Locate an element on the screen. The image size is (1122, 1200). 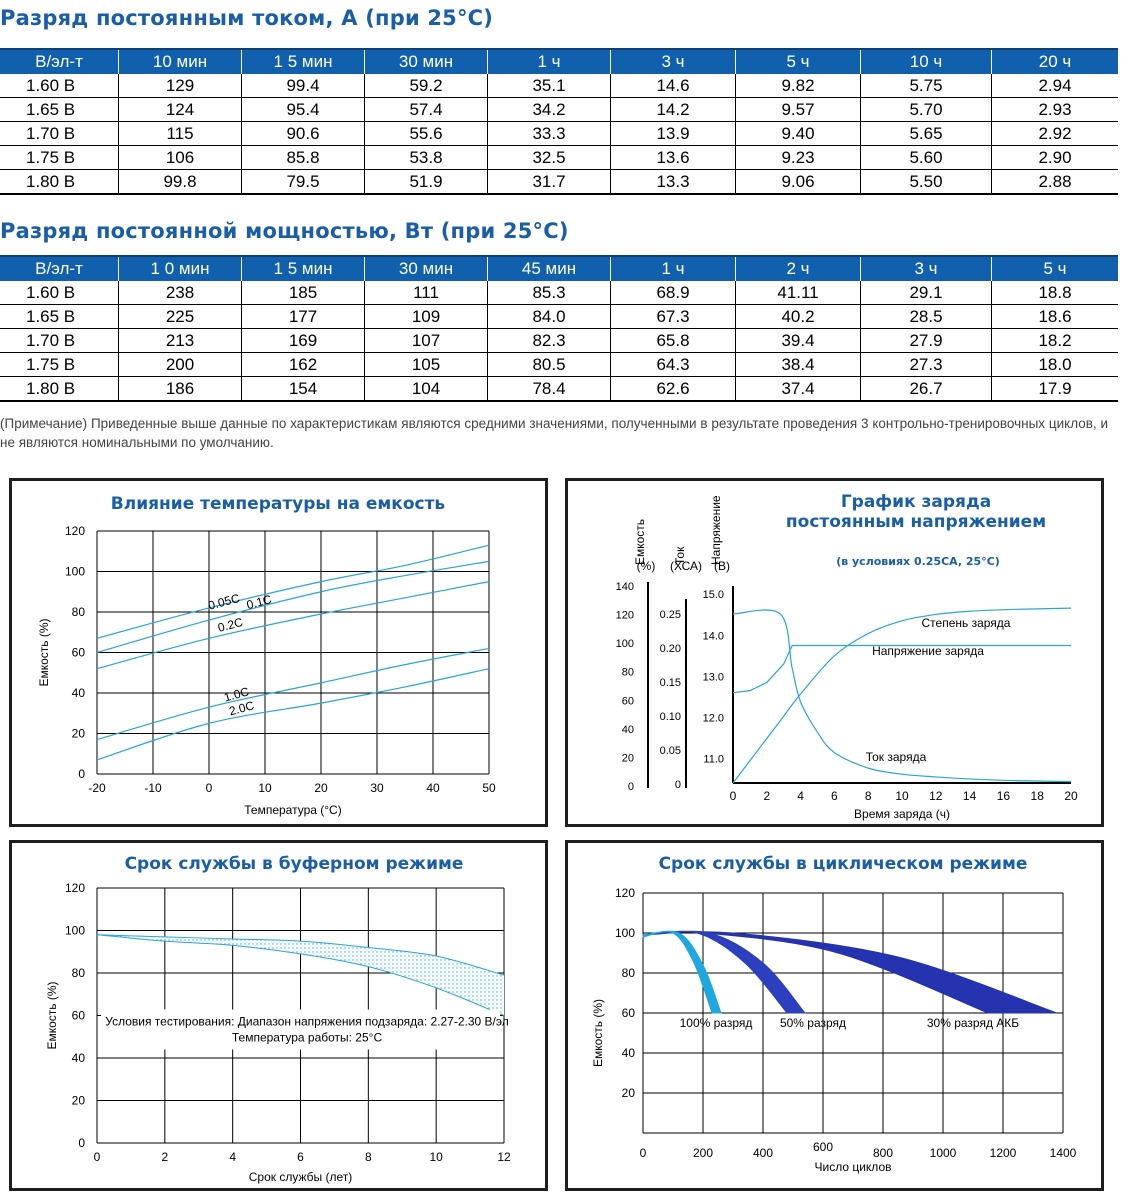
axis-title: Напряжение is located at coordinates (716, 530).